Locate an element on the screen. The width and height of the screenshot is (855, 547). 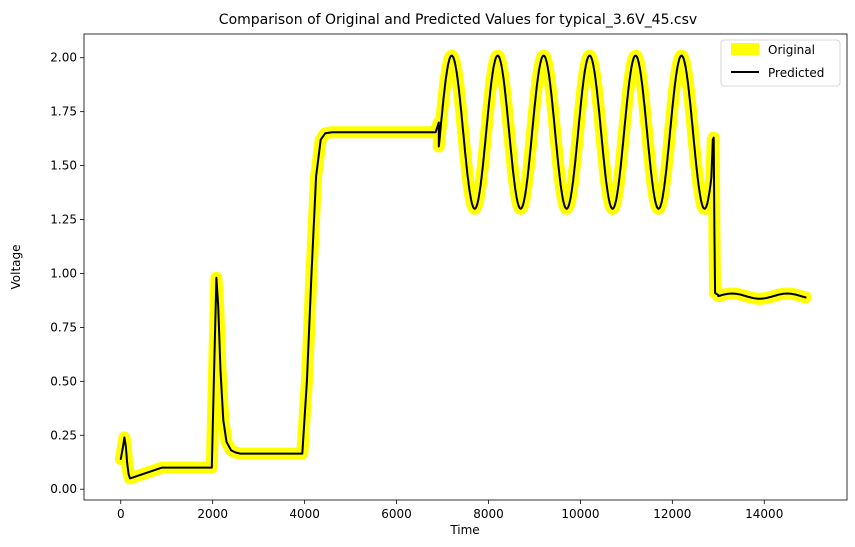
y-tick-label: 1.00 is located at coordinates (63, 273).